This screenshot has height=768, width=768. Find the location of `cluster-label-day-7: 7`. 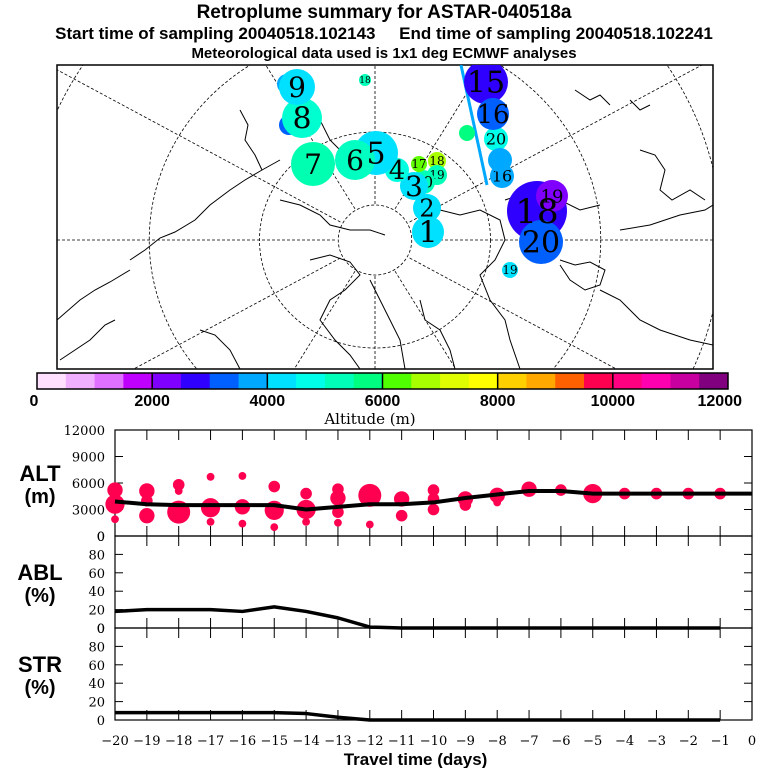

cluster-label-day-7: 7 is located at coordinates (313, 164).